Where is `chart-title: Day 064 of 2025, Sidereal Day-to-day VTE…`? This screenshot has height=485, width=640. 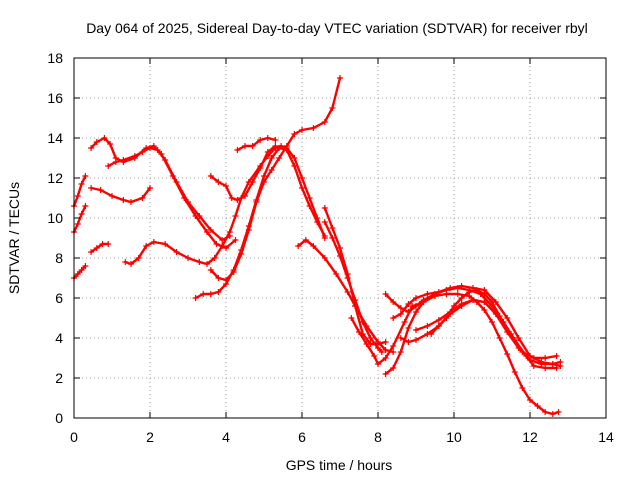 chart-title: Day 064 of 2025, Sidereal Day-to-day VTE… is located at coordinates (337, 28).